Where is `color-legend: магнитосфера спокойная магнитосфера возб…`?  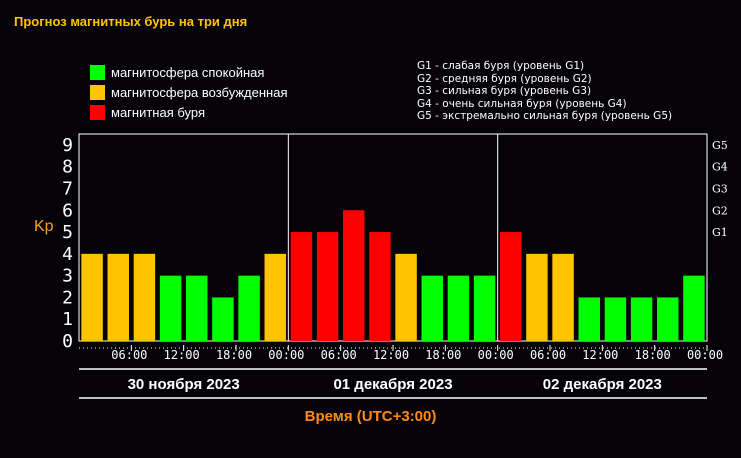
color-legend: магнитосфера спокойная магнитосфера возб… is located at coordinates (189, 92).